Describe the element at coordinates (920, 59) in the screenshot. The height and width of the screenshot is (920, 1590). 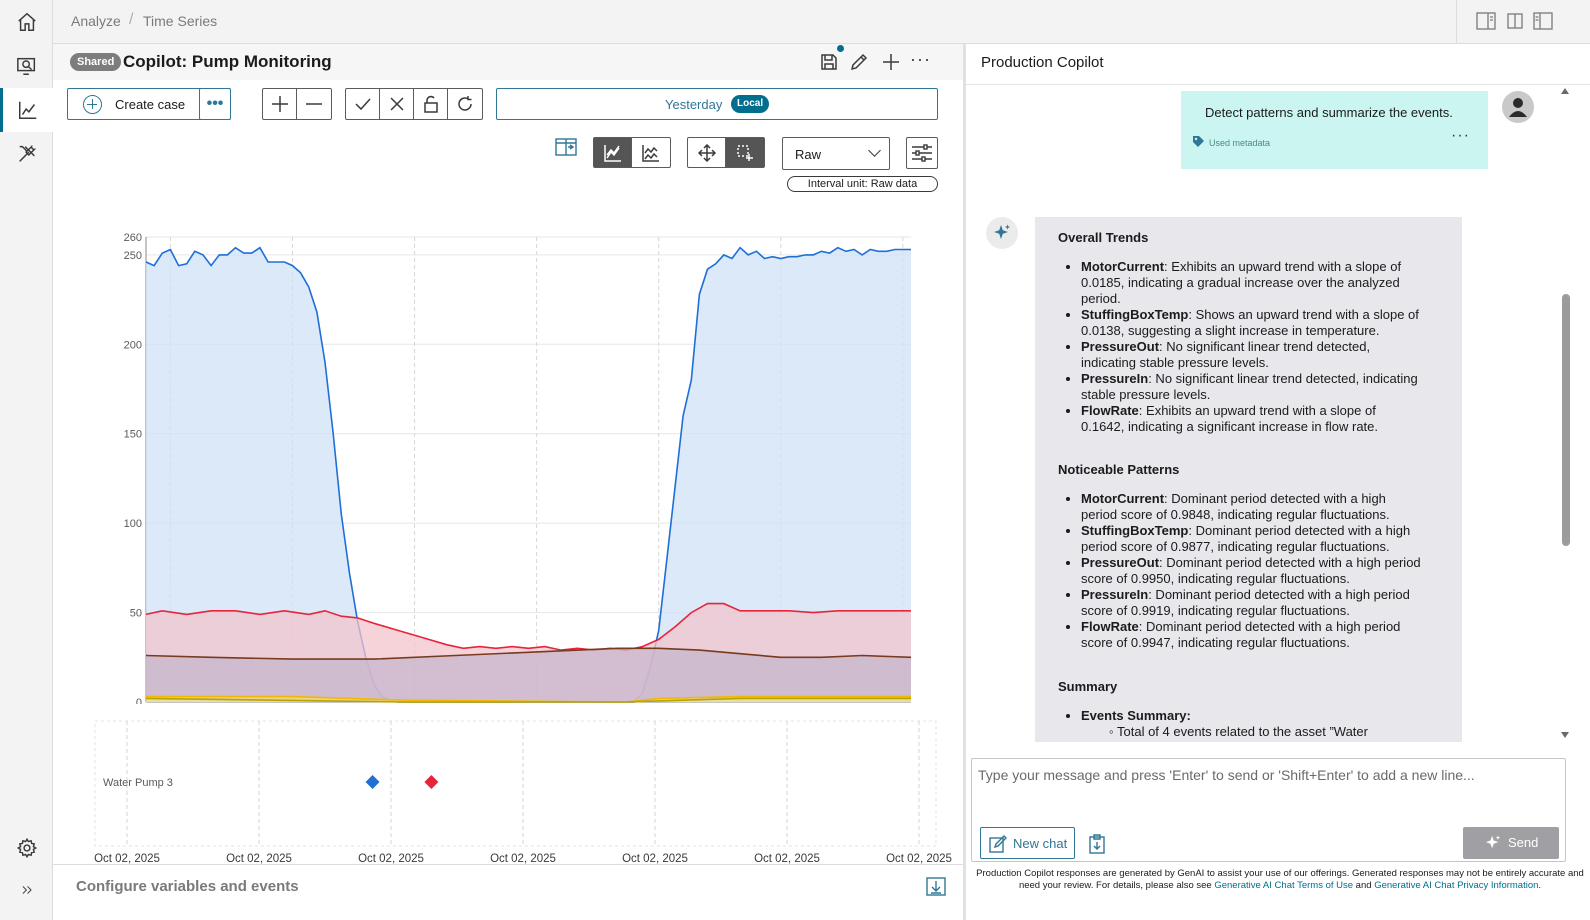
I see `more-options-button: ···` at that location.